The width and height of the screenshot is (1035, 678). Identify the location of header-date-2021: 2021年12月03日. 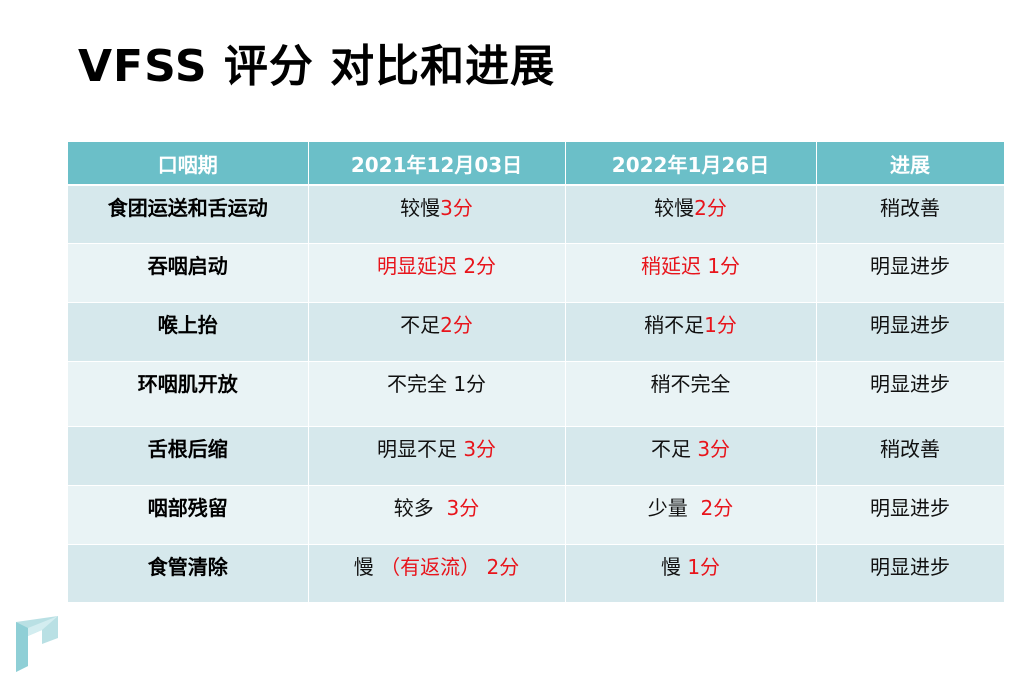
(437, 164).